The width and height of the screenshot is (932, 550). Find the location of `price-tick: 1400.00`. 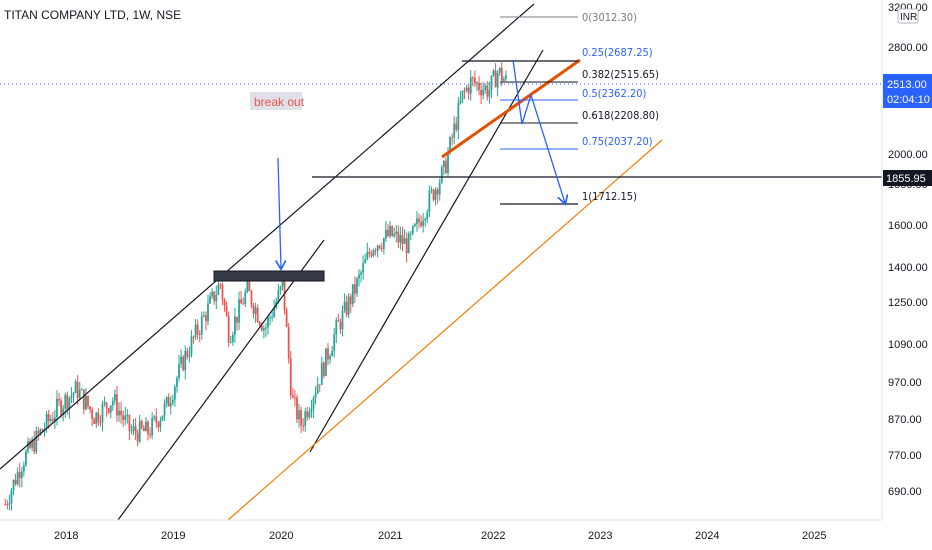

price-tick: 1400.00 is located at coordinates (908, 268).